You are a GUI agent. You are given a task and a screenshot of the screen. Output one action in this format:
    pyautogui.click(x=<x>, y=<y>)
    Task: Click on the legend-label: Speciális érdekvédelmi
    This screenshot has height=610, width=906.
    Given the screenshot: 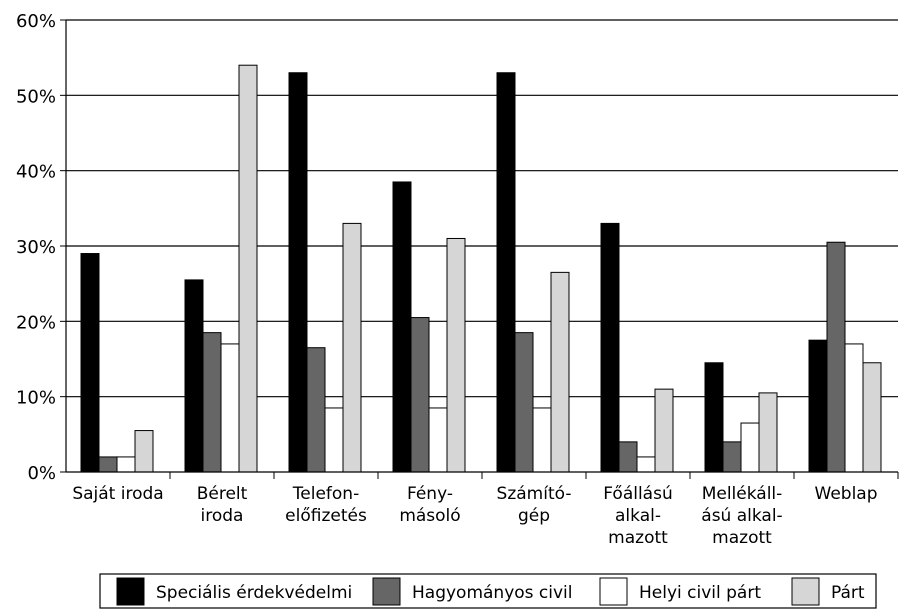 What is the action you would take?
    pyautogui.click(x=254, y=593)
    